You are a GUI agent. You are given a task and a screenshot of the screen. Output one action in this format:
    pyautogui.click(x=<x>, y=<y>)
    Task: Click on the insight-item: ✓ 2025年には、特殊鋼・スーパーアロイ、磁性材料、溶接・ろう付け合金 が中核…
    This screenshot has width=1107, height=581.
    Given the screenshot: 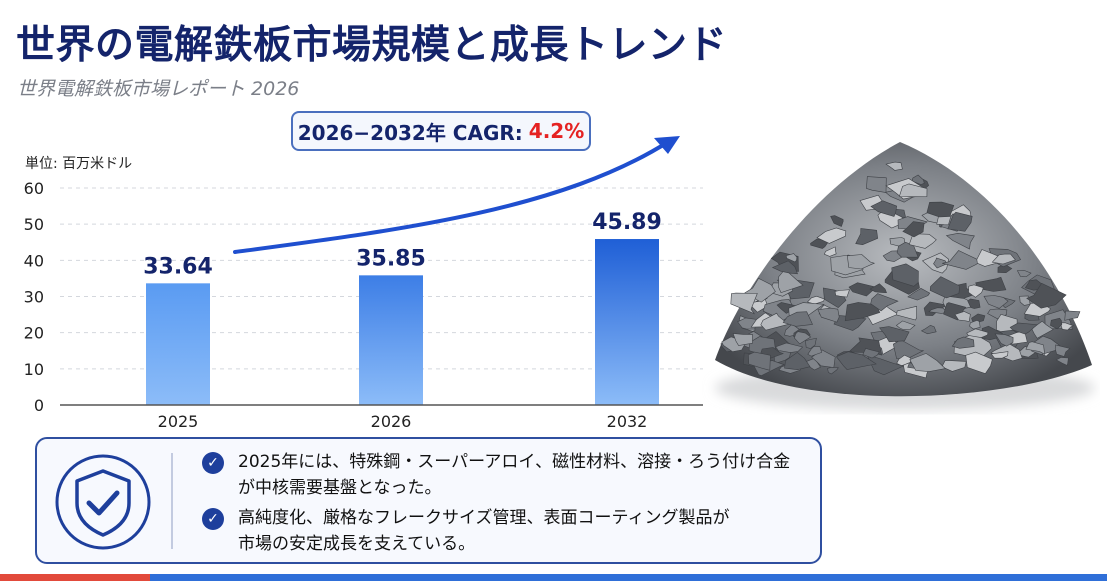 What is the action you would take?
    pyautogui.click(x=505, y=475)
    